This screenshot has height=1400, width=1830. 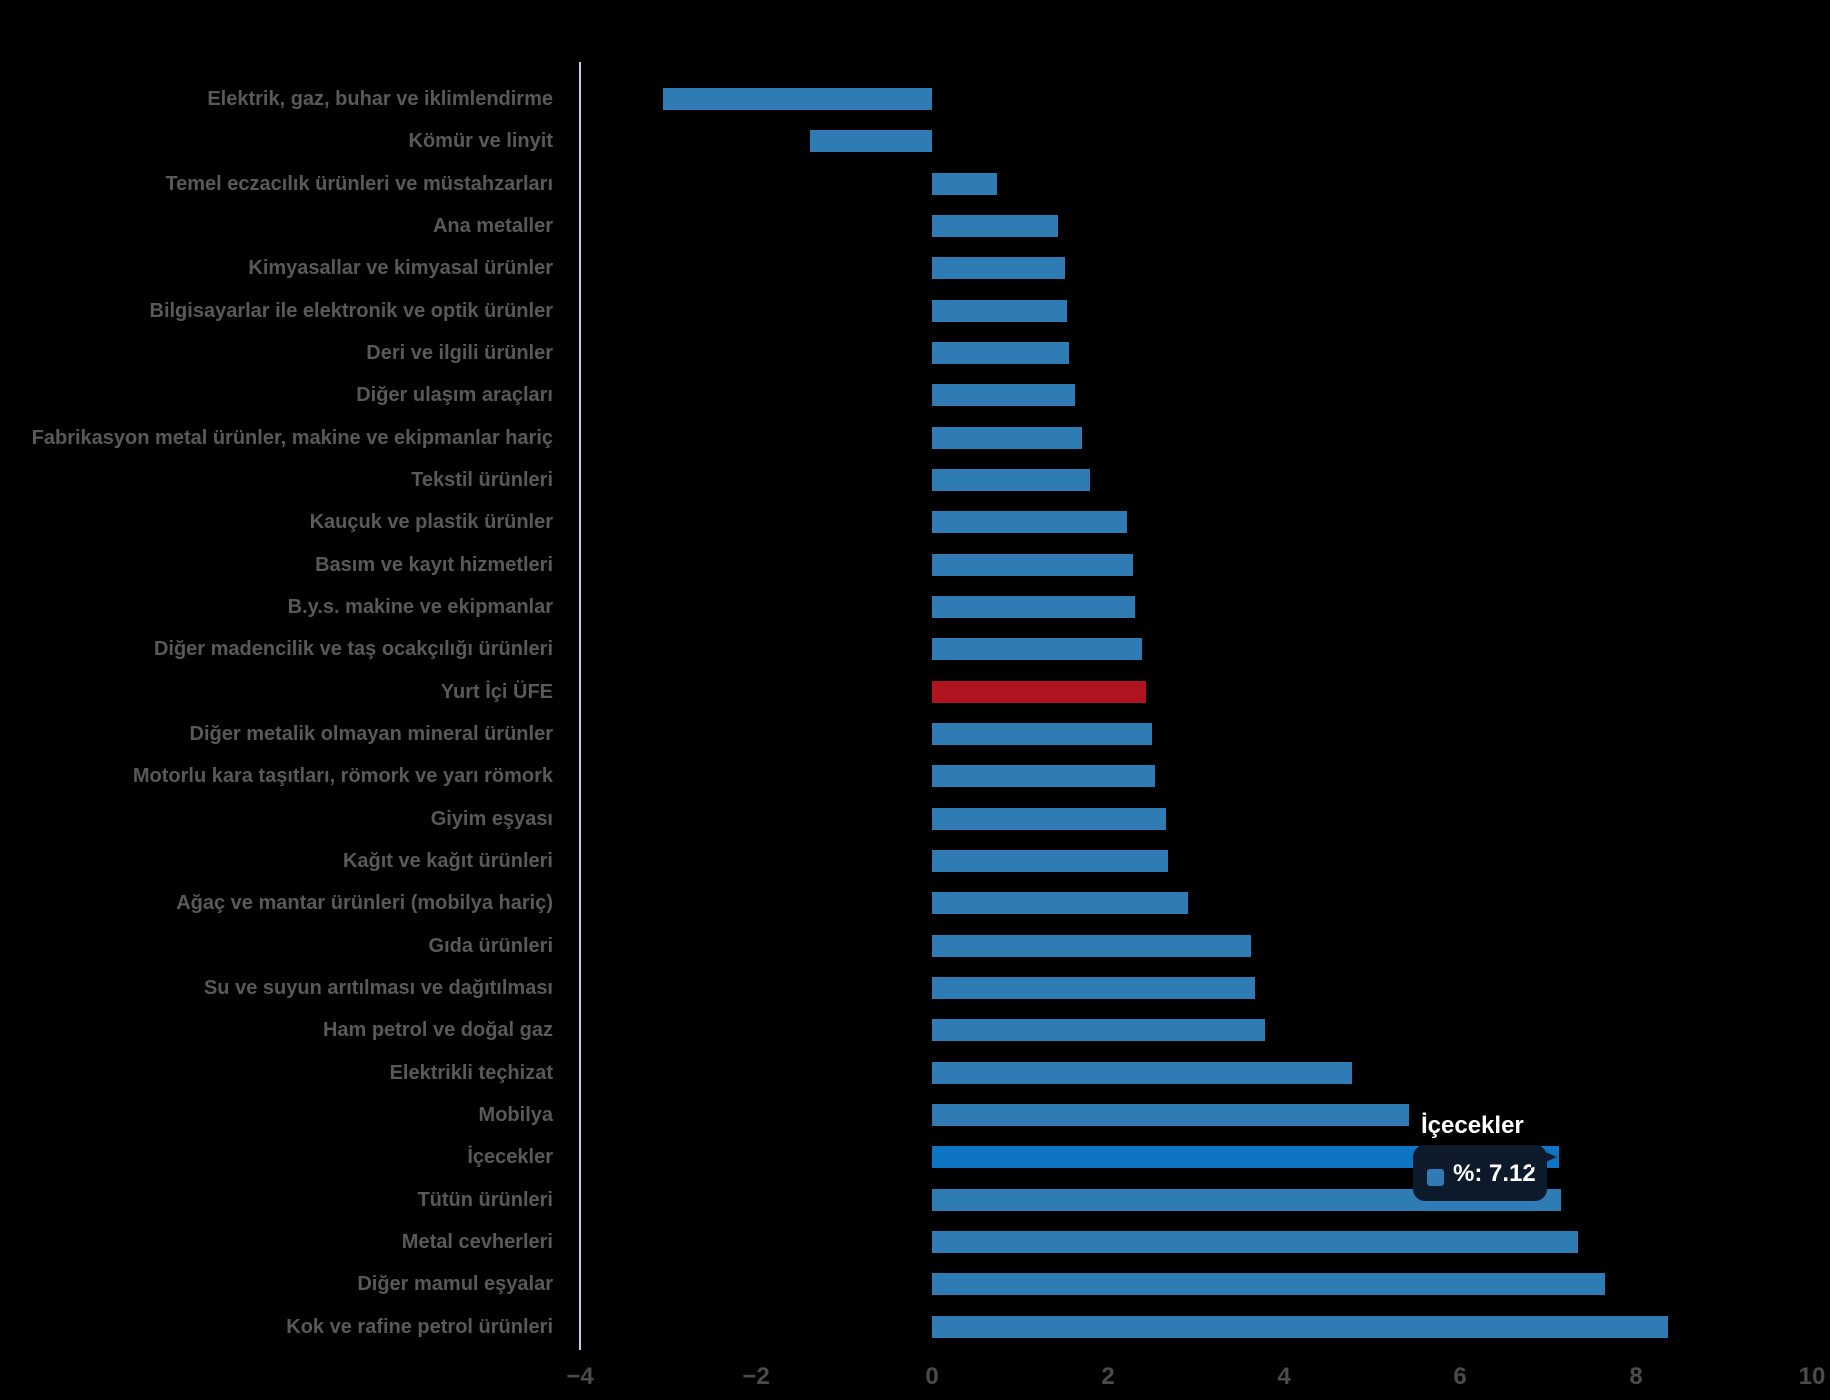 What do you see at coordinates (380, 99) in the screenshot?
I see `category-label: Elektrik, gaz, buhar ve iklimlendirme` at bounding box center [380, 99].